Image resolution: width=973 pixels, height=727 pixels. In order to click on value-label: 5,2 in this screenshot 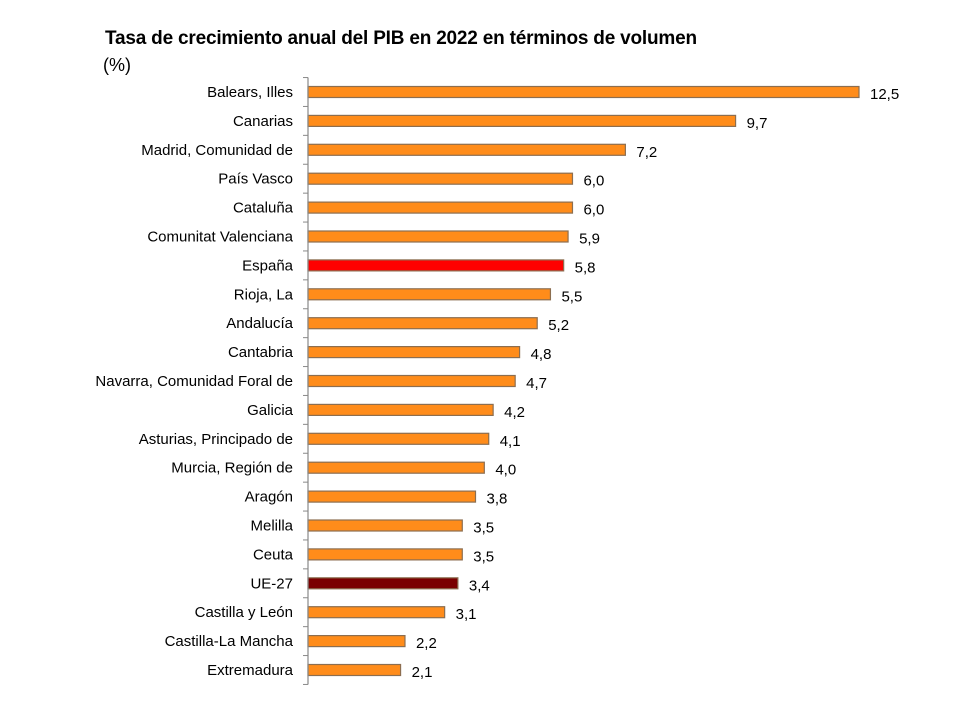, I will do `click(558, 325)`.